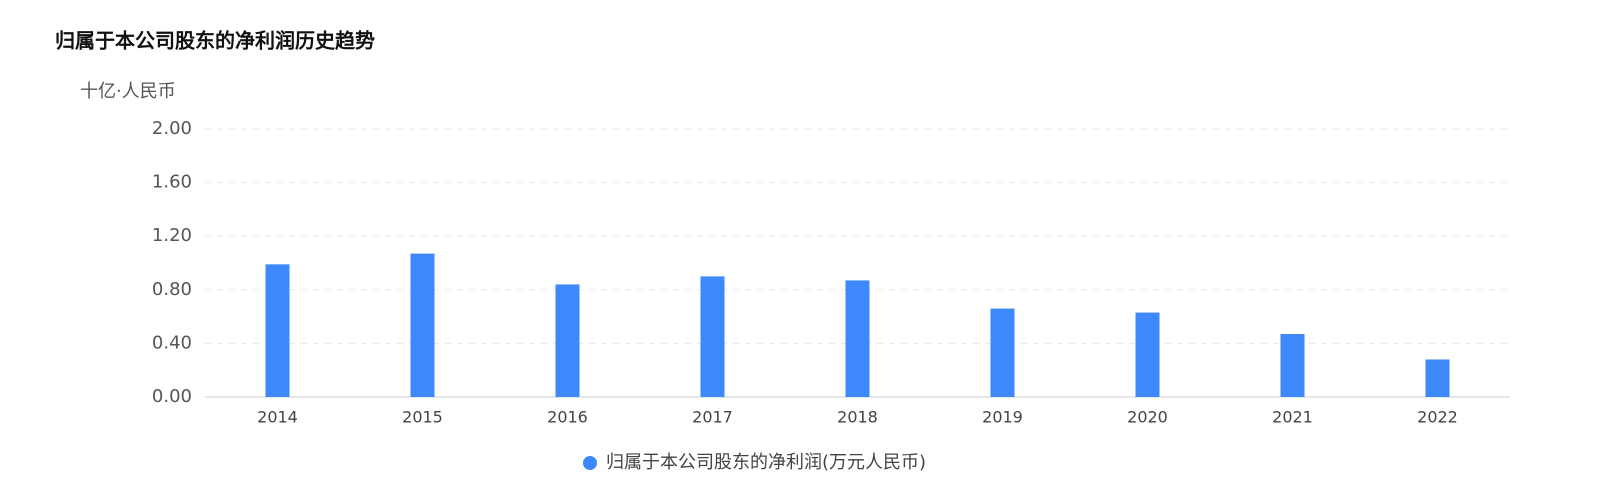  I want to click on x-tick-label: 2015, so click(422, 417).